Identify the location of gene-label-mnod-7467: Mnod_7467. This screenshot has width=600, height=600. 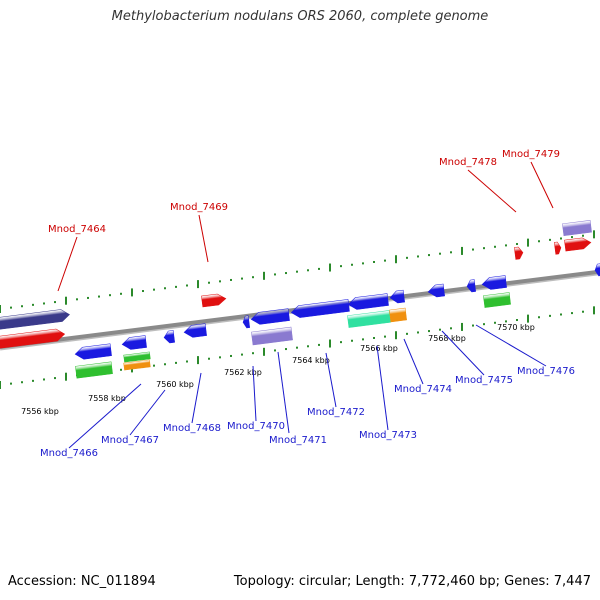
(130, 440).